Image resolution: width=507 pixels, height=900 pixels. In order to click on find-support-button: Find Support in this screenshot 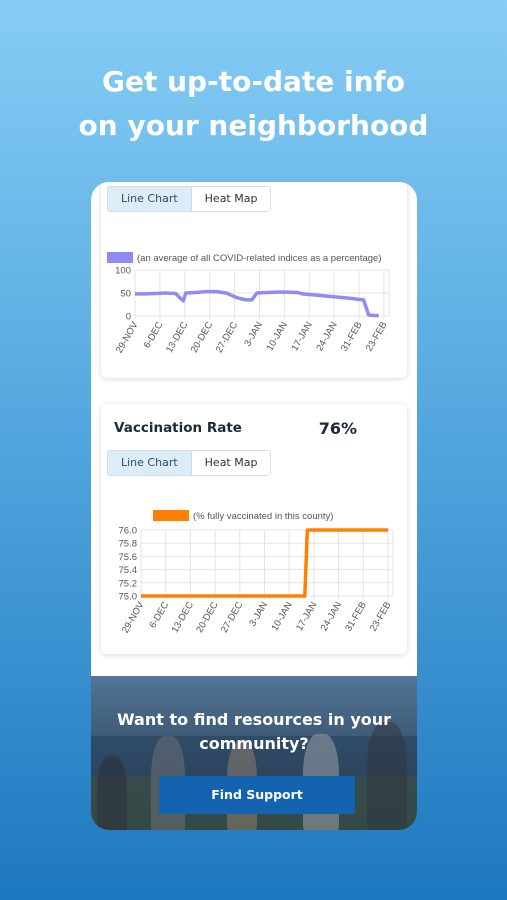, I will do `click(257, 795)`.